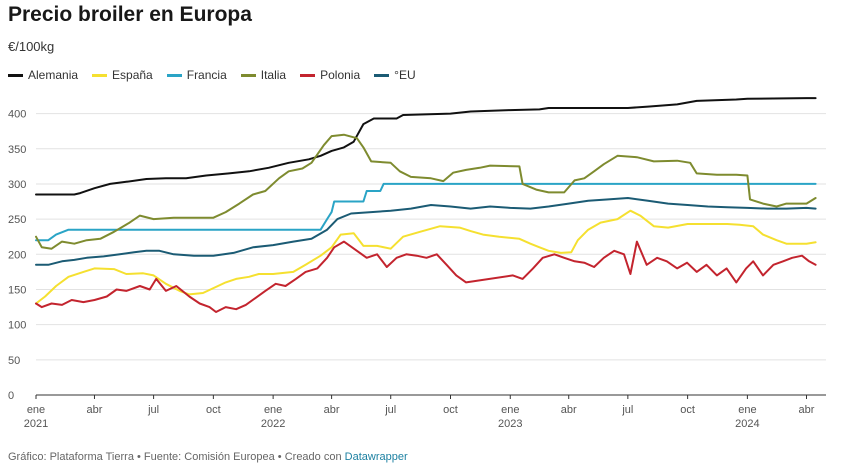 The image size is (843, 469). I want to click on datawrapper-link: Datawrapper, so click(376, 457).